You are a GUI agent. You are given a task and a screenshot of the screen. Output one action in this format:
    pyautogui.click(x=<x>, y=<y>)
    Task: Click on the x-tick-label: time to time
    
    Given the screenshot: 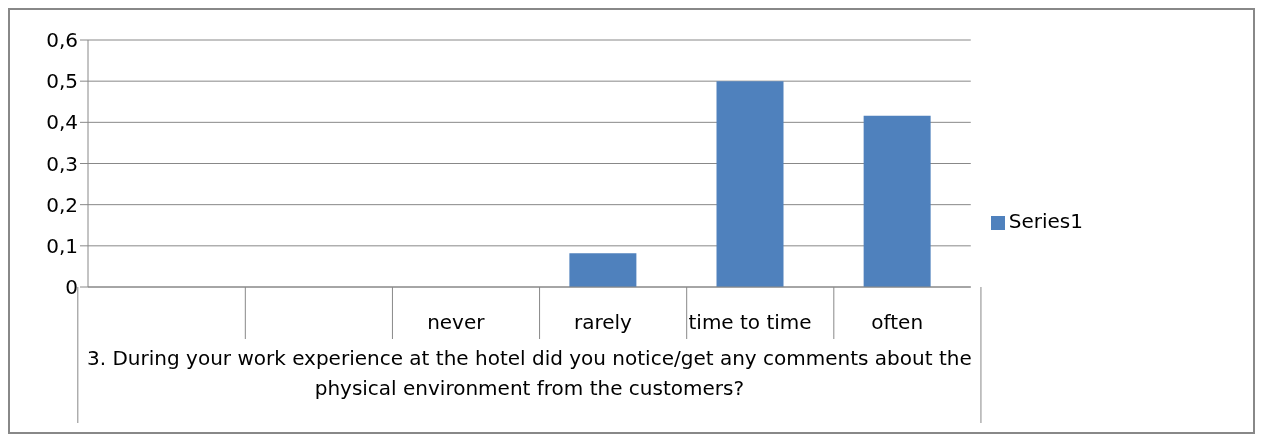 What is the action you would take?
    pyautogui.click(x=750, y=322)
    